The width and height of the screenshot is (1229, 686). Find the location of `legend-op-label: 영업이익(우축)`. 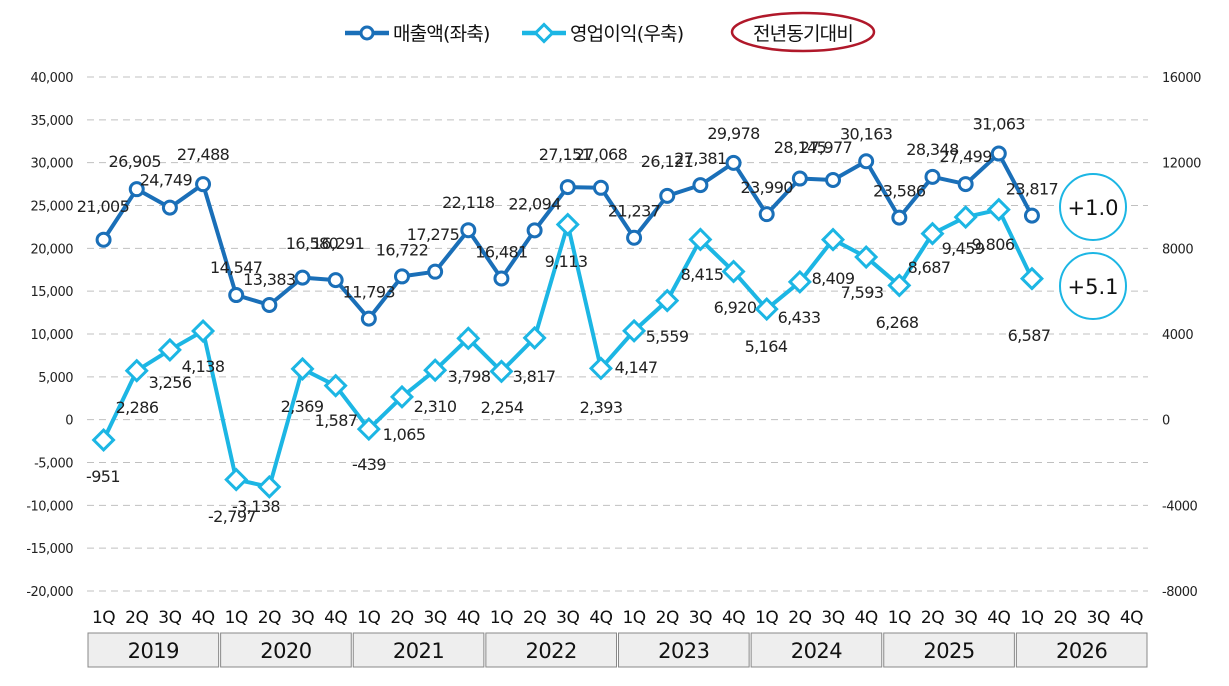

legend-op-label: 영업이익(우축) is located at coordinates (626, 34).